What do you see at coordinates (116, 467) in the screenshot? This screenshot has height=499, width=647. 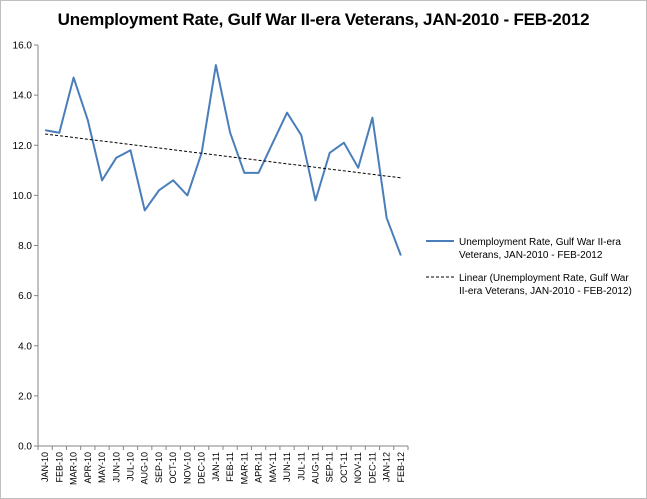 I see `x-tick-label: JUN-10` at bounding box center [116, 467].